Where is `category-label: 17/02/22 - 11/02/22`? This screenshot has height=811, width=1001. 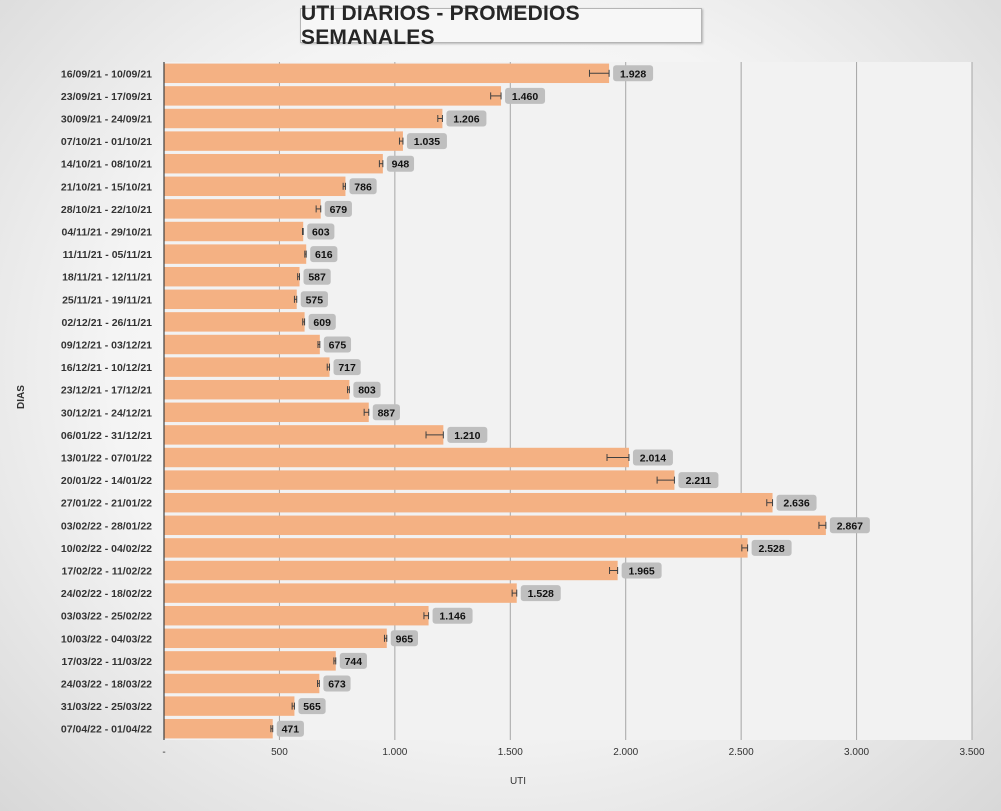
category-label: 17/02/22 - 11/02/22 is located at coordinates (107, 572).